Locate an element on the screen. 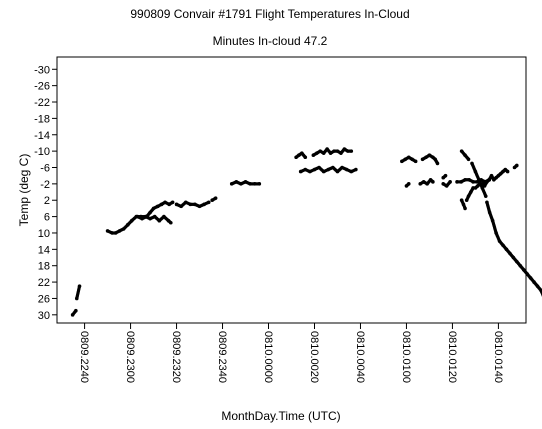  x-tick-label: 0810.0040 is located at coordinates (360, 357).